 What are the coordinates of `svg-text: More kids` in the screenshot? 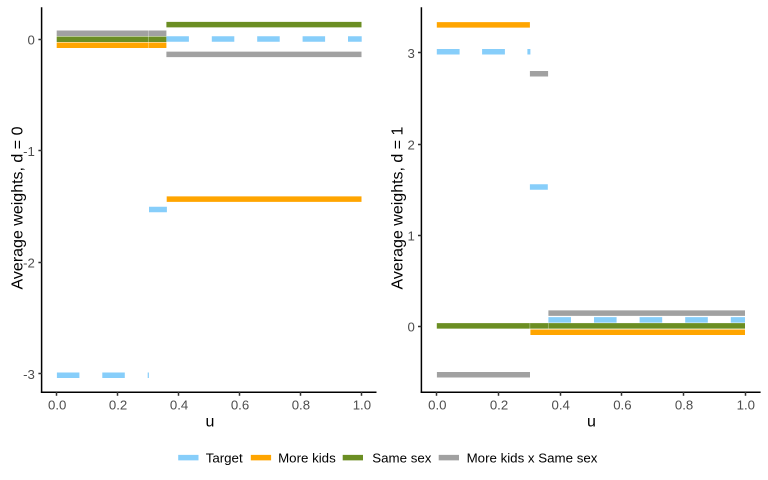 It's located at (307, 458).